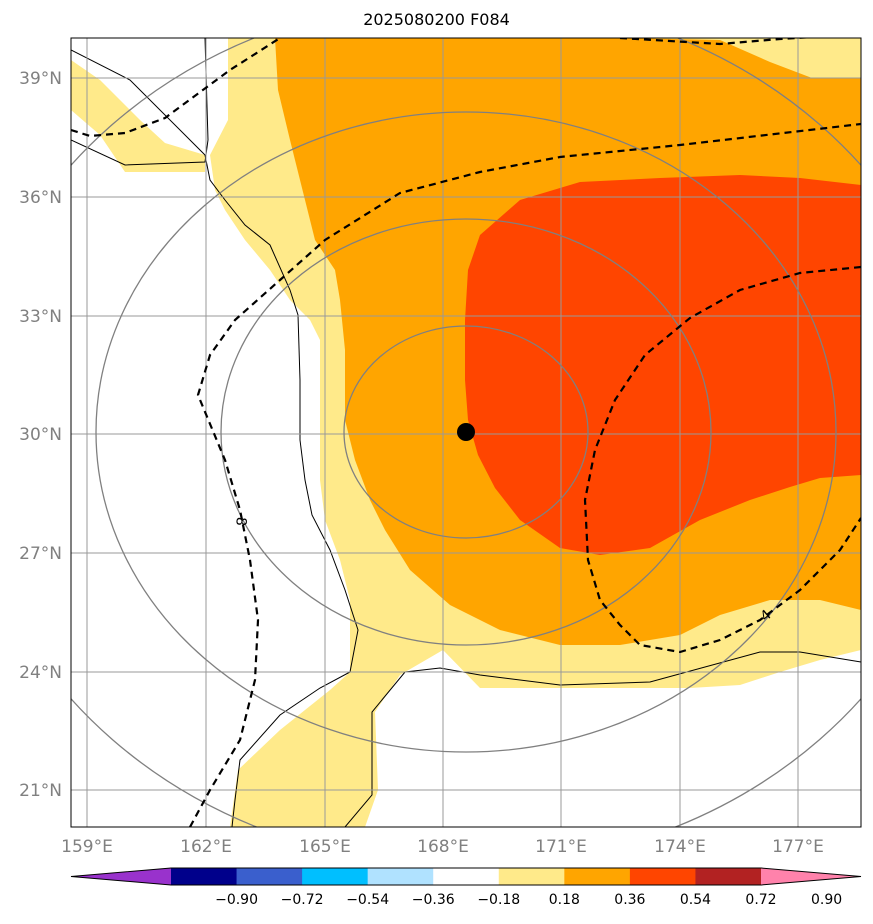  Describe the element at coordinates (498, 900) in the screenshot. I see `colorbar-label: −0.18` at that location.